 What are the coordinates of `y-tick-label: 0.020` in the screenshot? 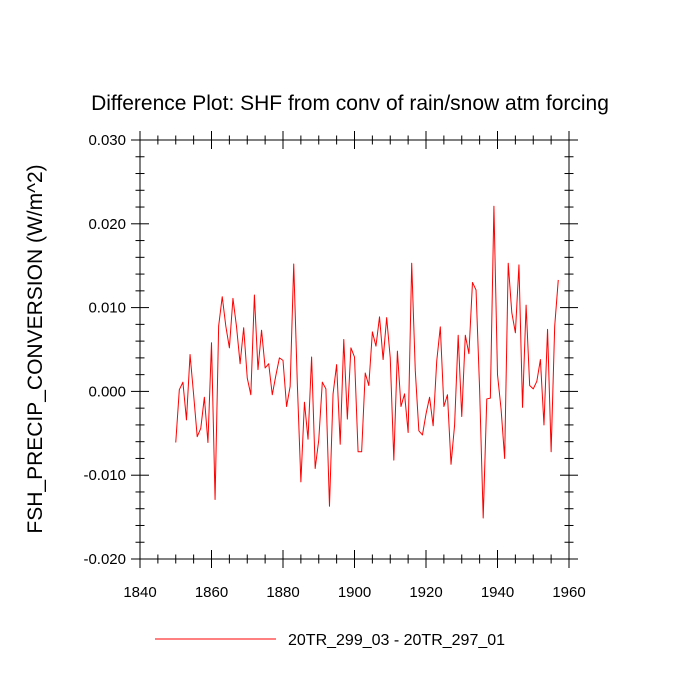 It's located at (107, 224).